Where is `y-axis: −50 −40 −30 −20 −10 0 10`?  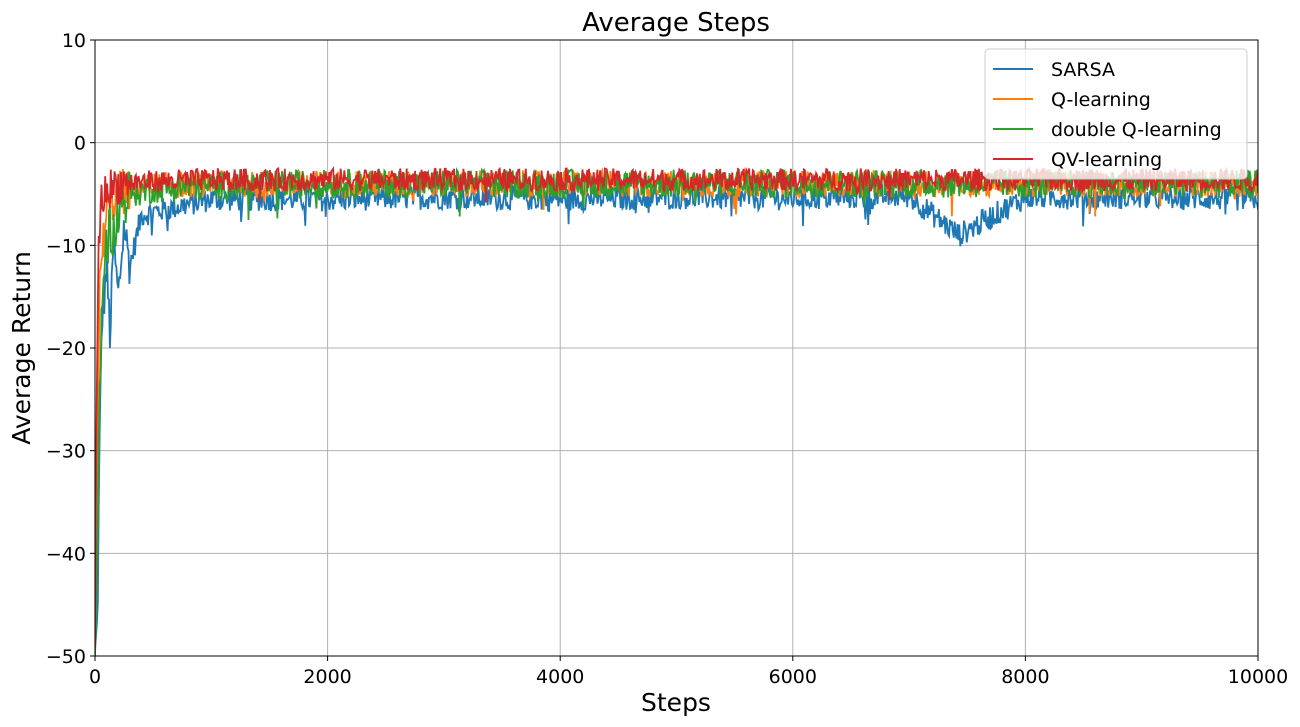 y-axis: −50 −40 −30 −20 −10 0 10 is located at coordinates (70, 349).